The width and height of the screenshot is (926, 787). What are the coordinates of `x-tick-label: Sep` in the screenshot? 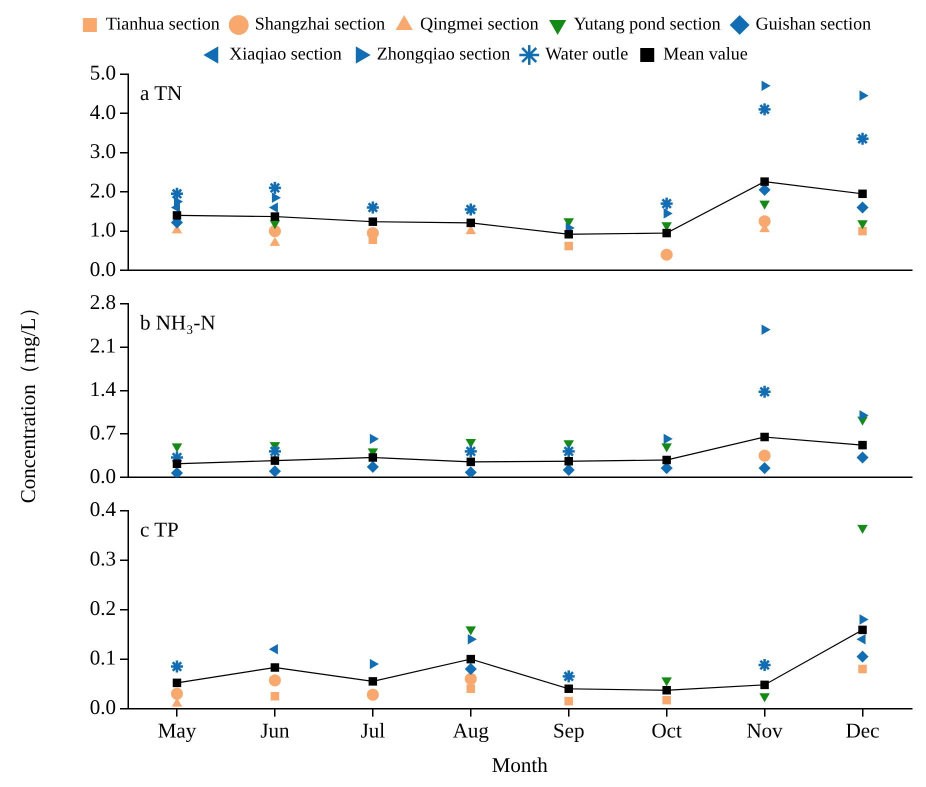 It's located at (568, 730).